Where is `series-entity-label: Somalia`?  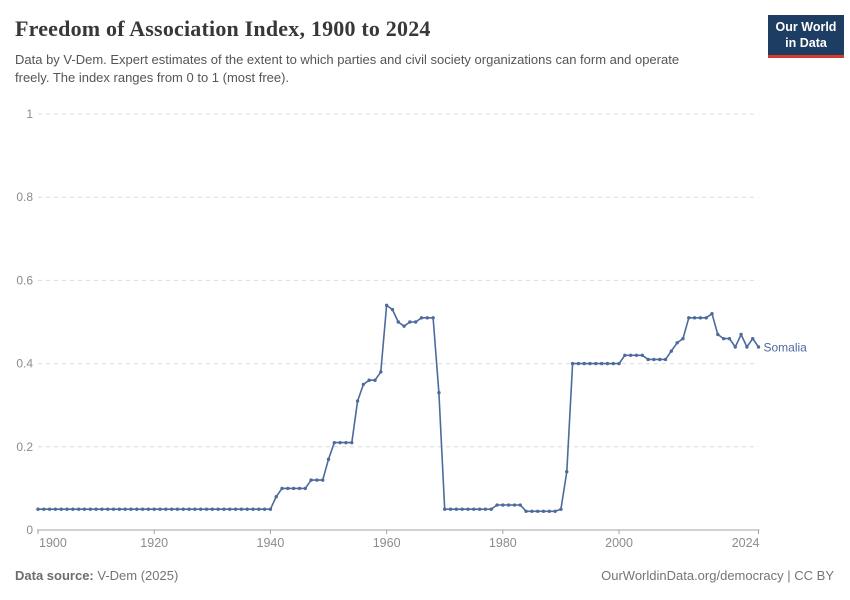
series-entity-label: Somalia is located at coordinates (786, 347).